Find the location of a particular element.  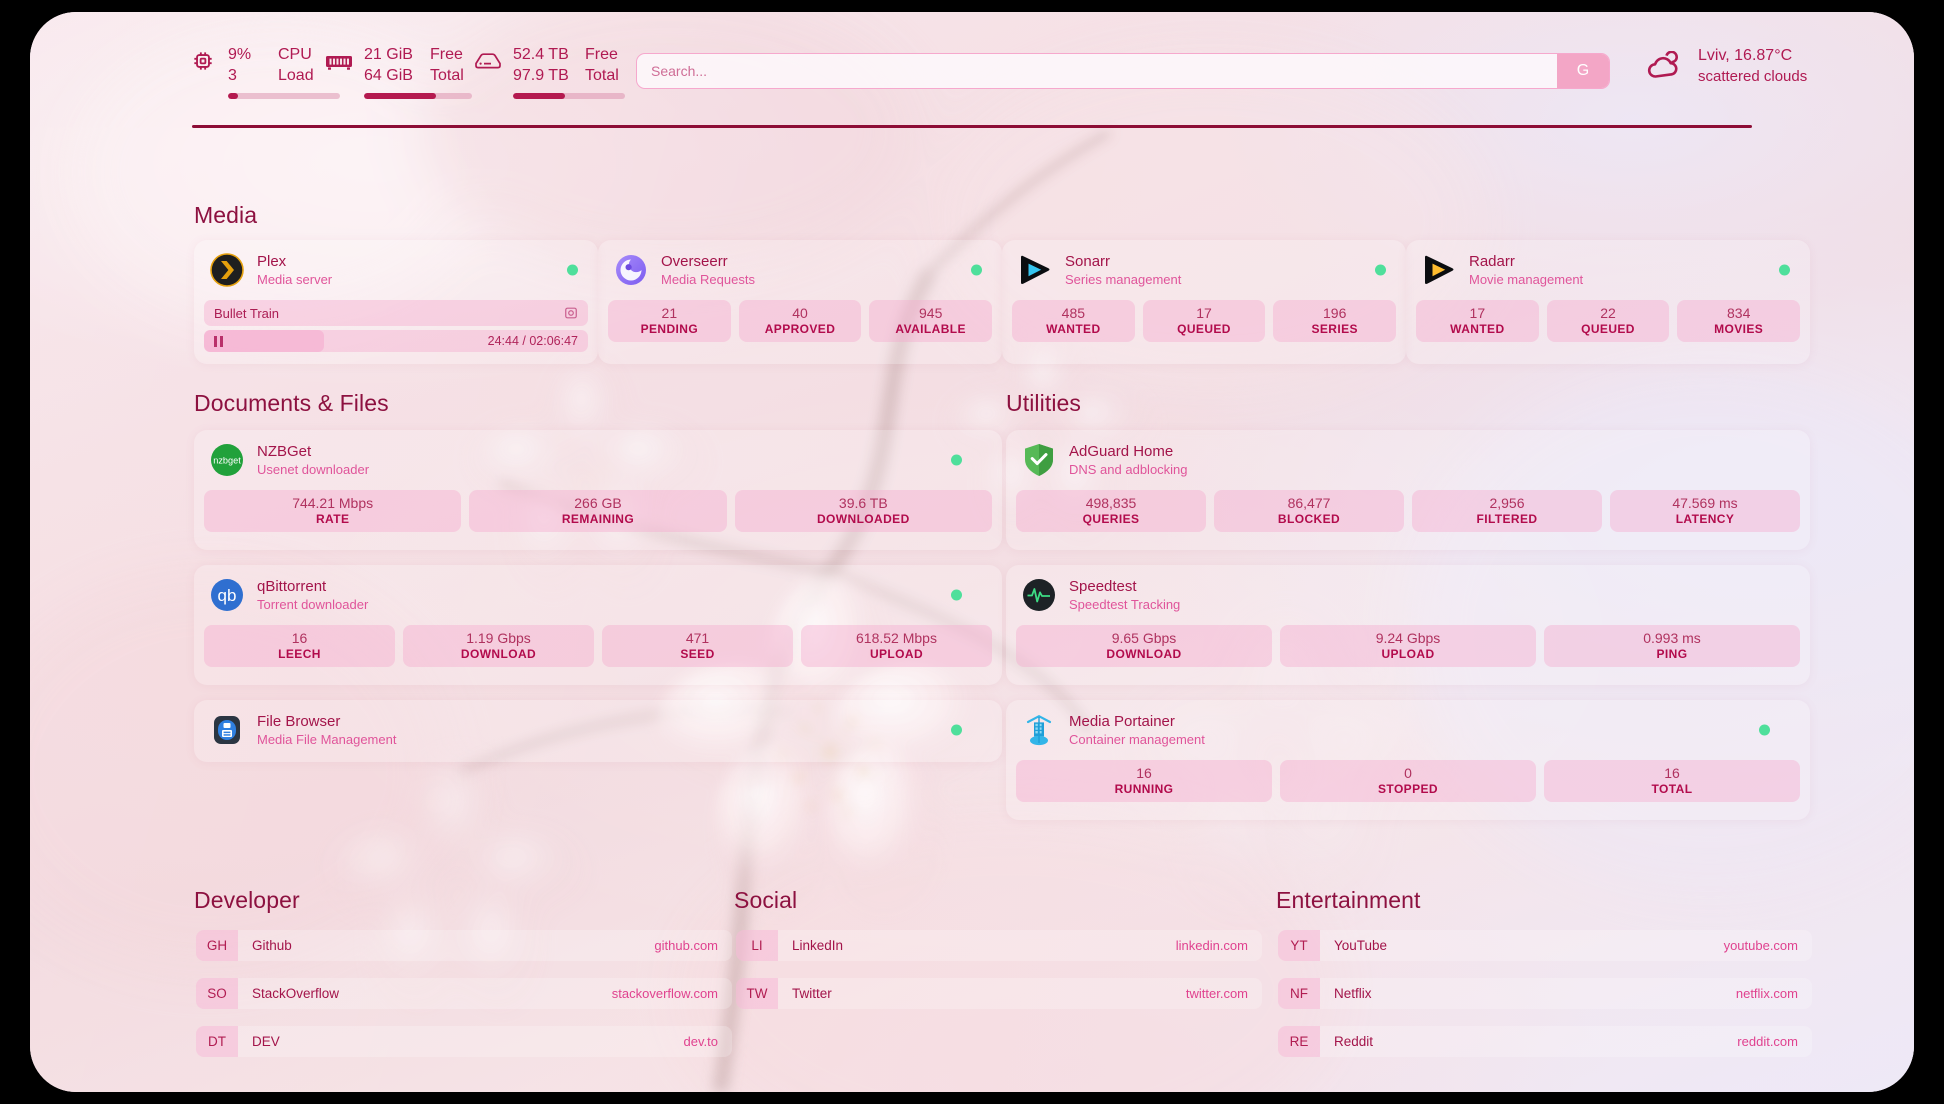

stat-value: 744.21 Mbps is located at coordinates (333, 503).